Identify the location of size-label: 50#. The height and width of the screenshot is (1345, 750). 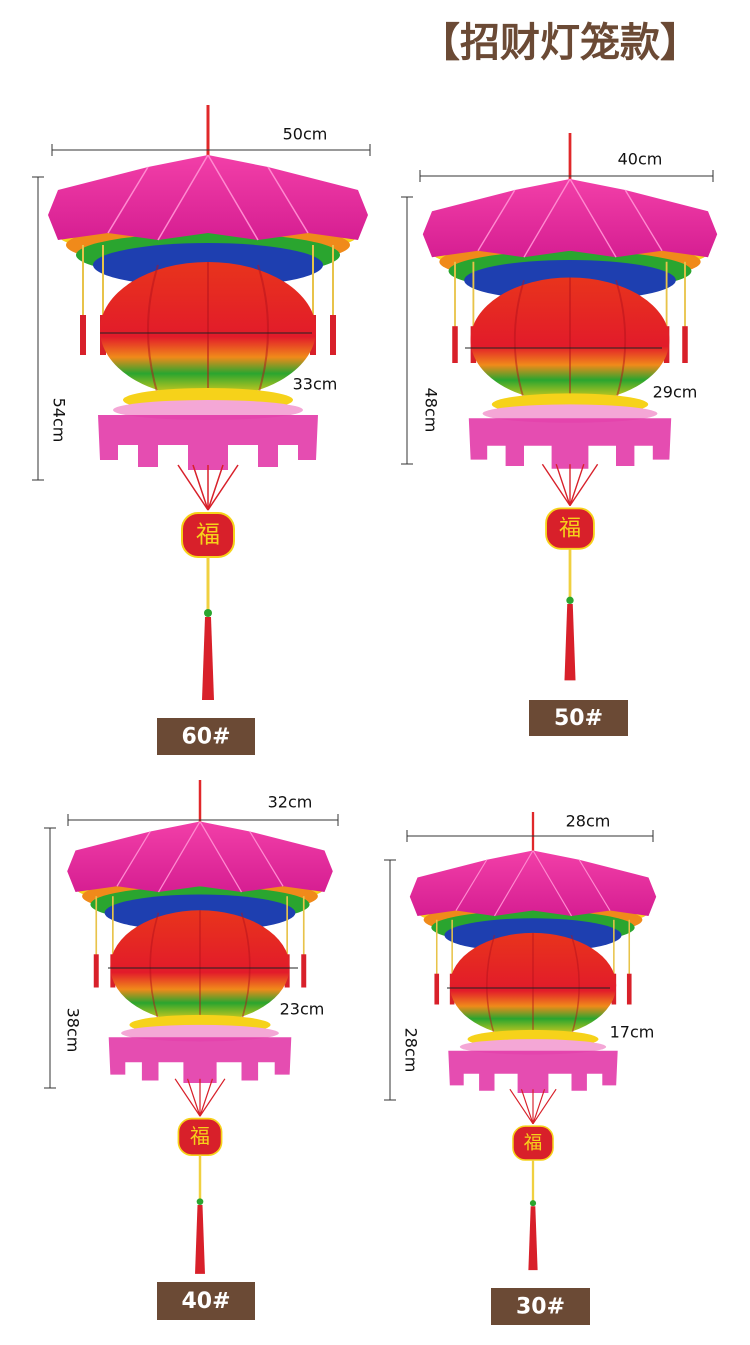
(578, 718).